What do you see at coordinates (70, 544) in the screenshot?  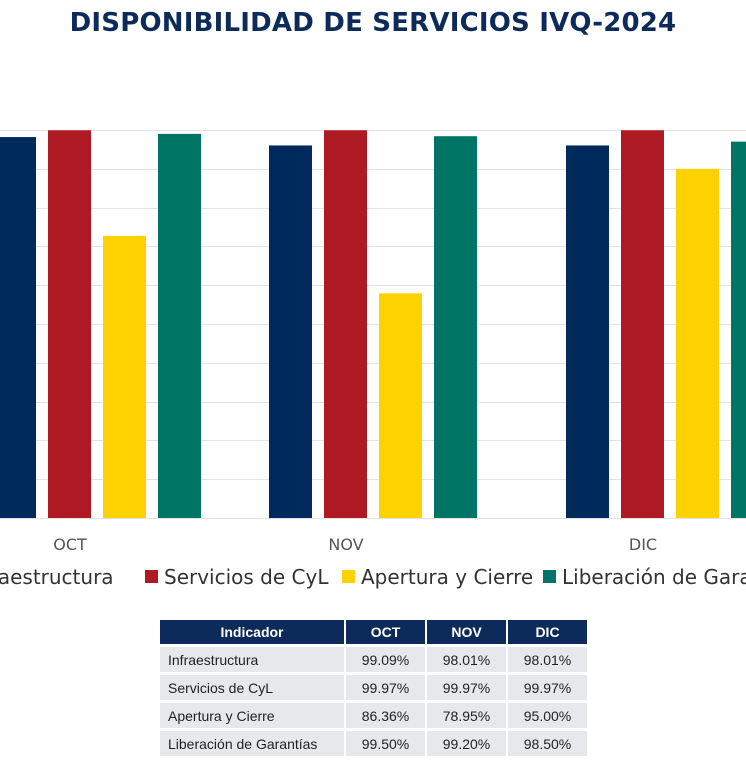 I see `x-tick-label: OCT` at bounding box center [70, 544].